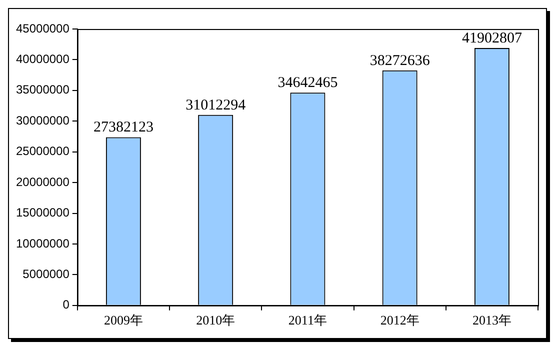 The height and width of the screenshot is (349, 557). Describe the element at coordinates (43, 120) in the screenshot. I see `y-tick-label: 30000000` at that location.